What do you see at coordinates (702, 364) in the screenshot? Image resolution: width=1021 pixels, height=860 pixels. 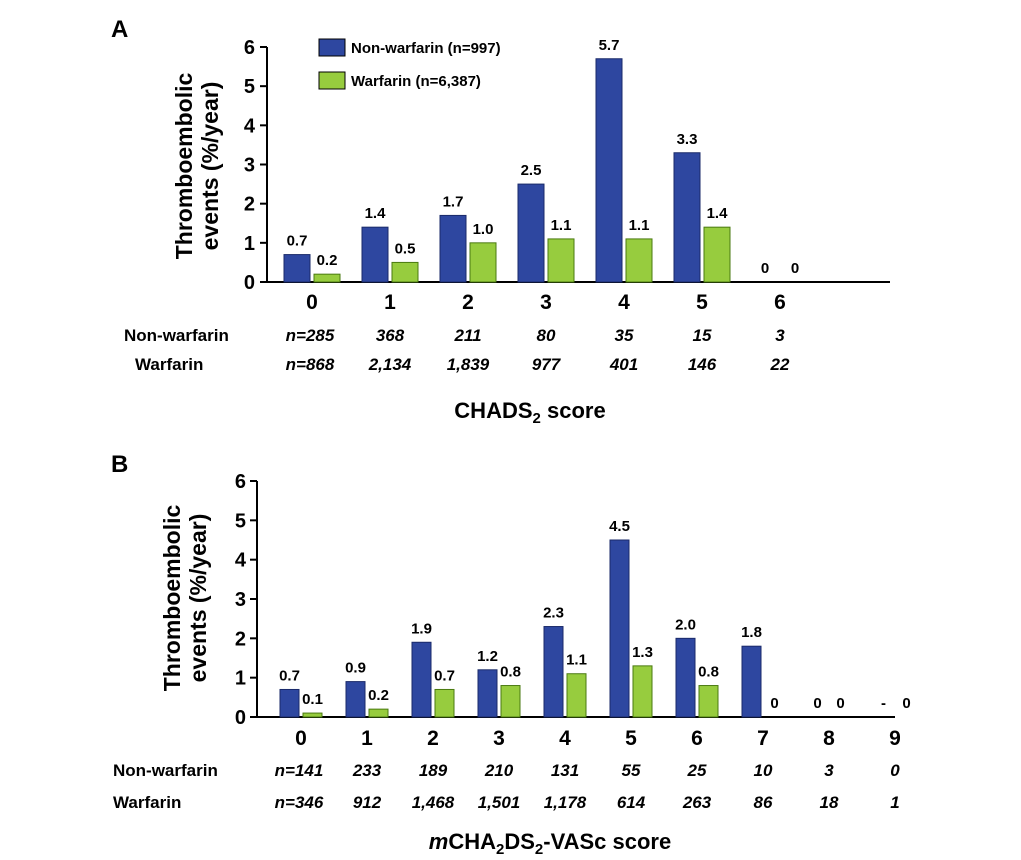 I see `n-warfarin-a: 146` at bounding box center [702, 364].